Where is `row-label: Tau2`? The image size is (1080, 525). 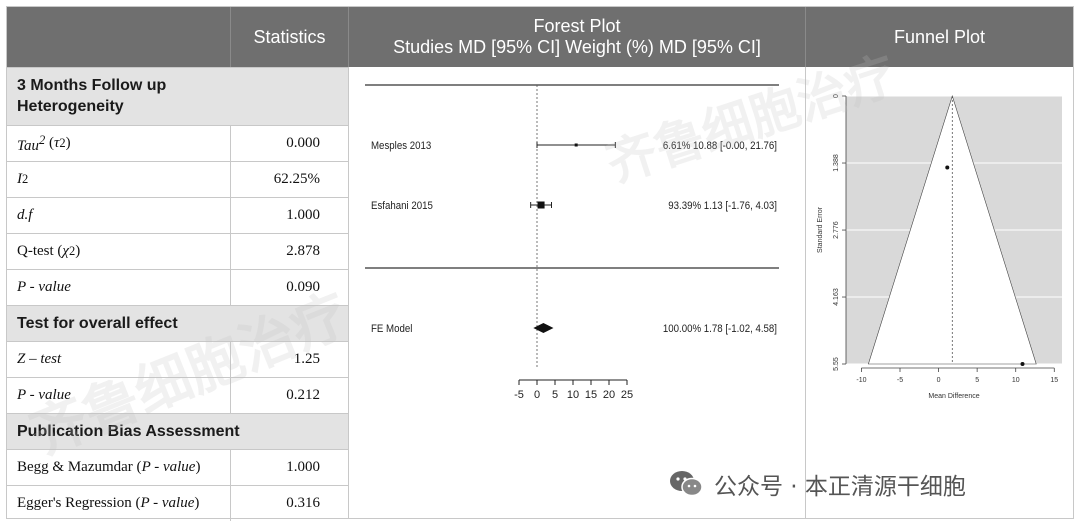 row-label: Tau2 is located at coordinates (31, 143).